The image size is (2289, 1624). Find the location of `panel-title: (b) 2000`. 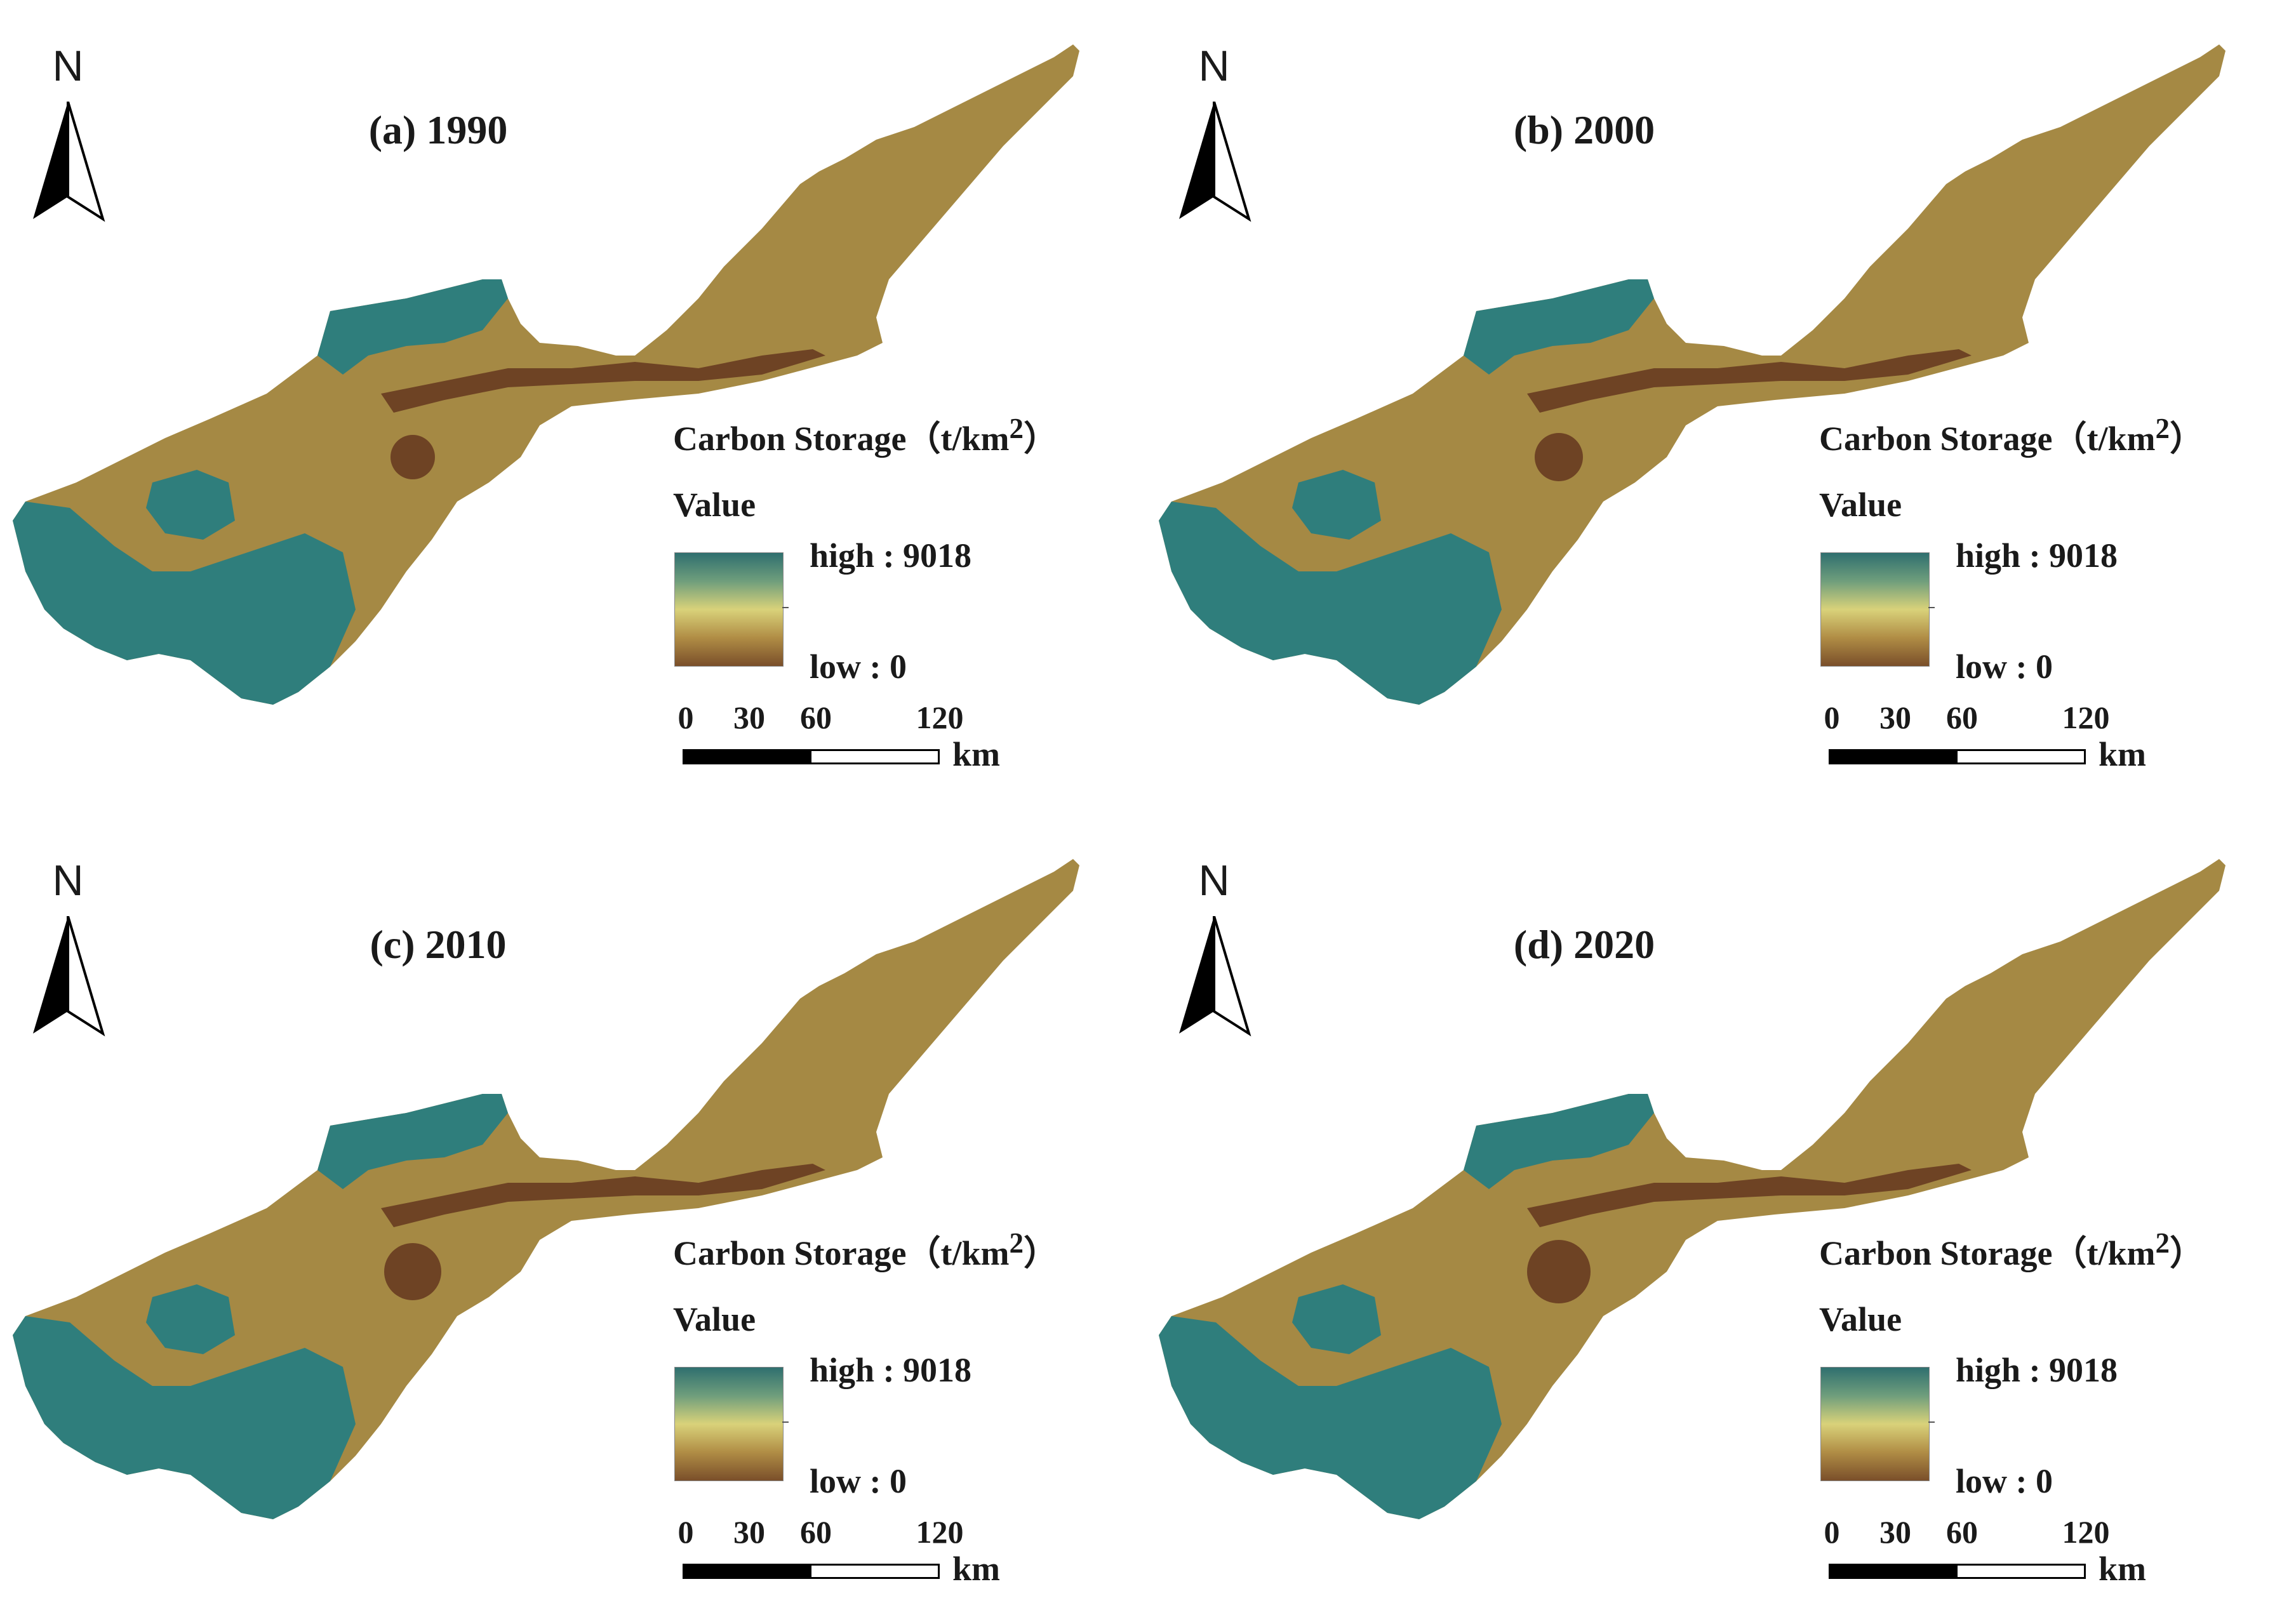

panel-title: (b) 2000 is located at coordinates (1584, 129).